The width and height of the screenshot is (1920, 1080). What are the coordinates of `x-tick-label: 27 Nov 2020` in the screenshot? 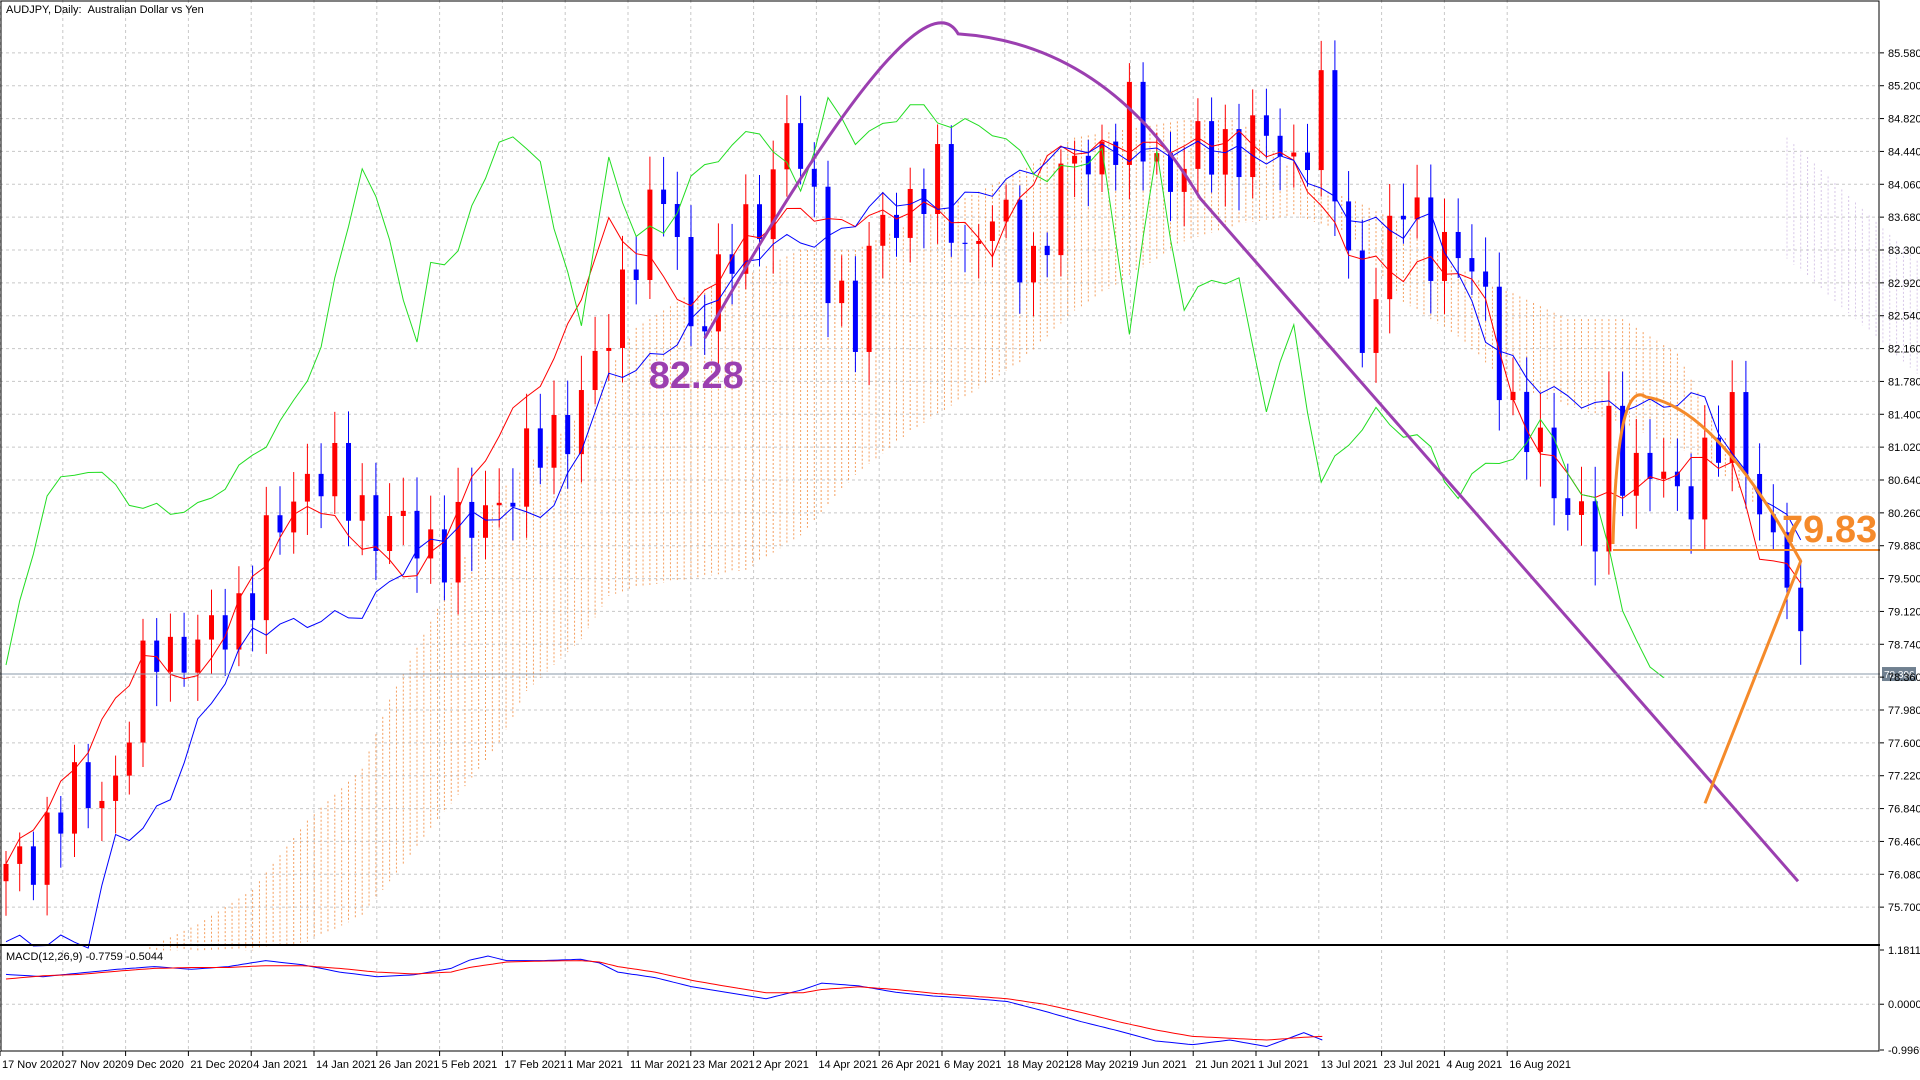 It's located at (96, 1065).